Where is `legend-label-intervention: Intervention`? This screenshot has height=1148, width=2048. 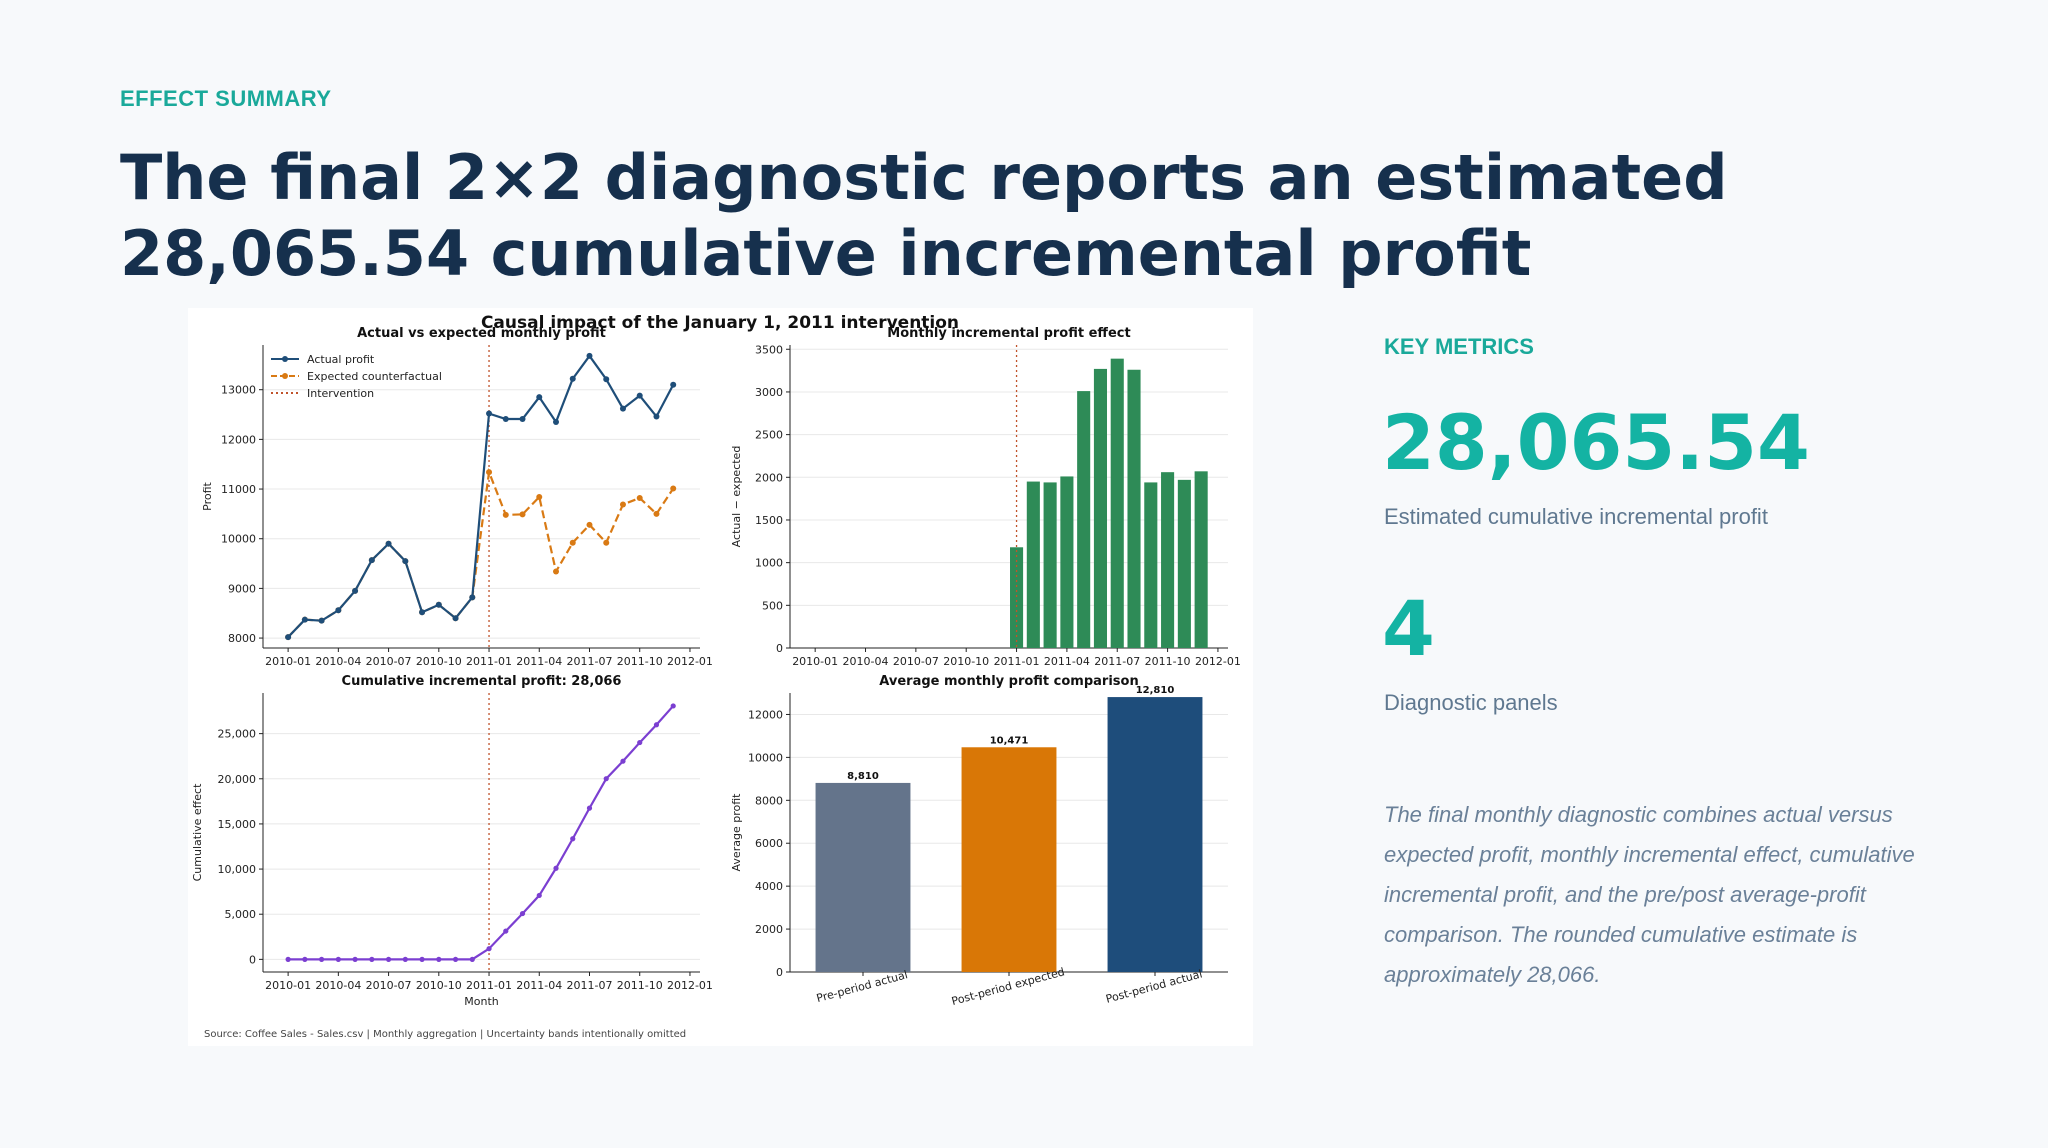 legend-label-intervention: Intervention is located at coordinates (340, 393).